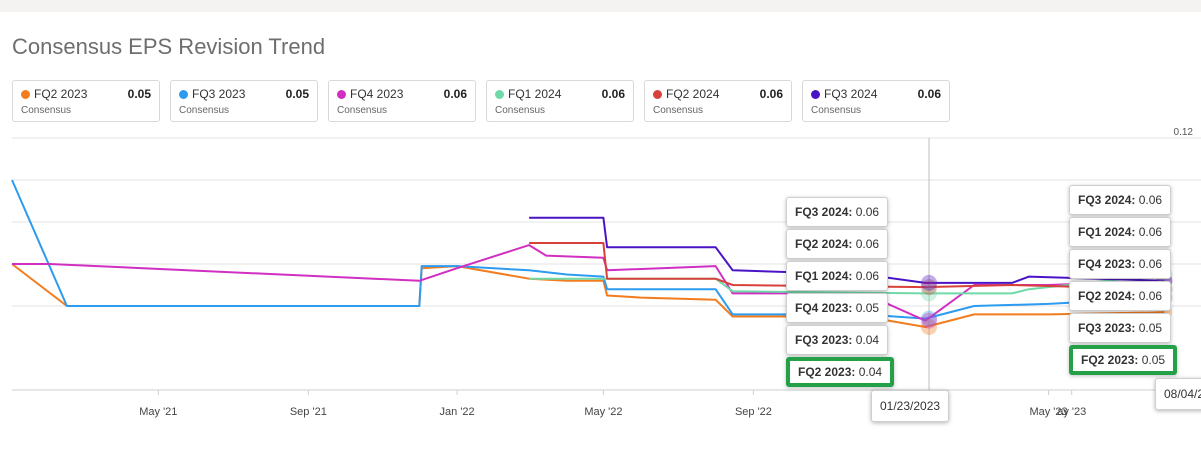  What do you see at coordinates (588, 295) in the screenshot?
I see `series-line-fq2-2023` at bounding box center [588, 295].